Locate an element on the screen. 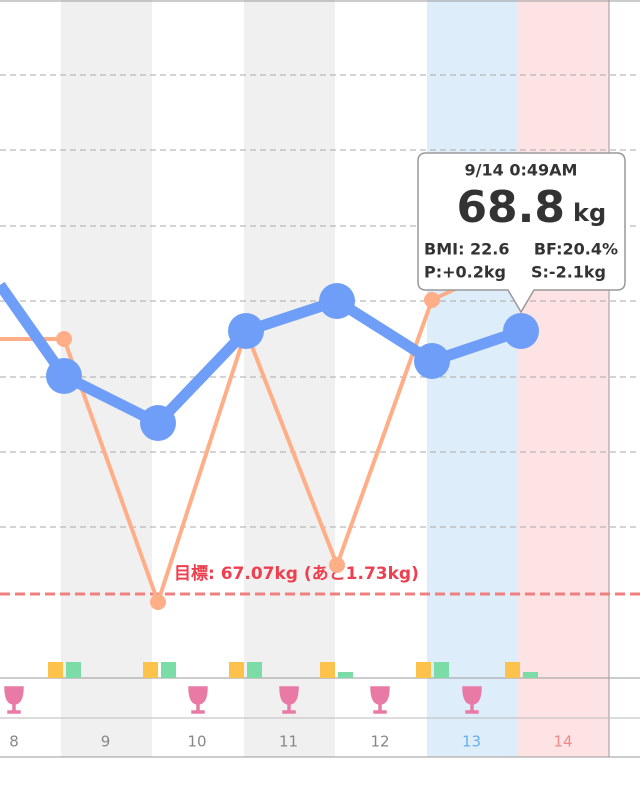 The width and height of the screenshot is (640, 800). day-label: 9 is located at coordinates (106, 742).